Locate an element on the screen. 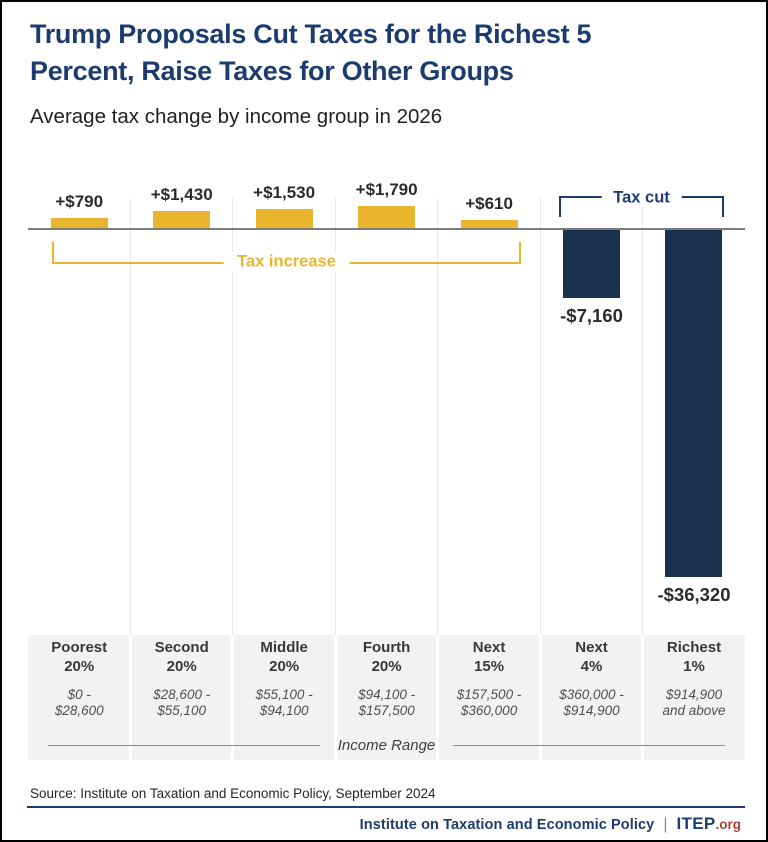 This screenshot has height=842, width=768. category-label-richest-1: Richest 1% is located at coordinates (694, 657).